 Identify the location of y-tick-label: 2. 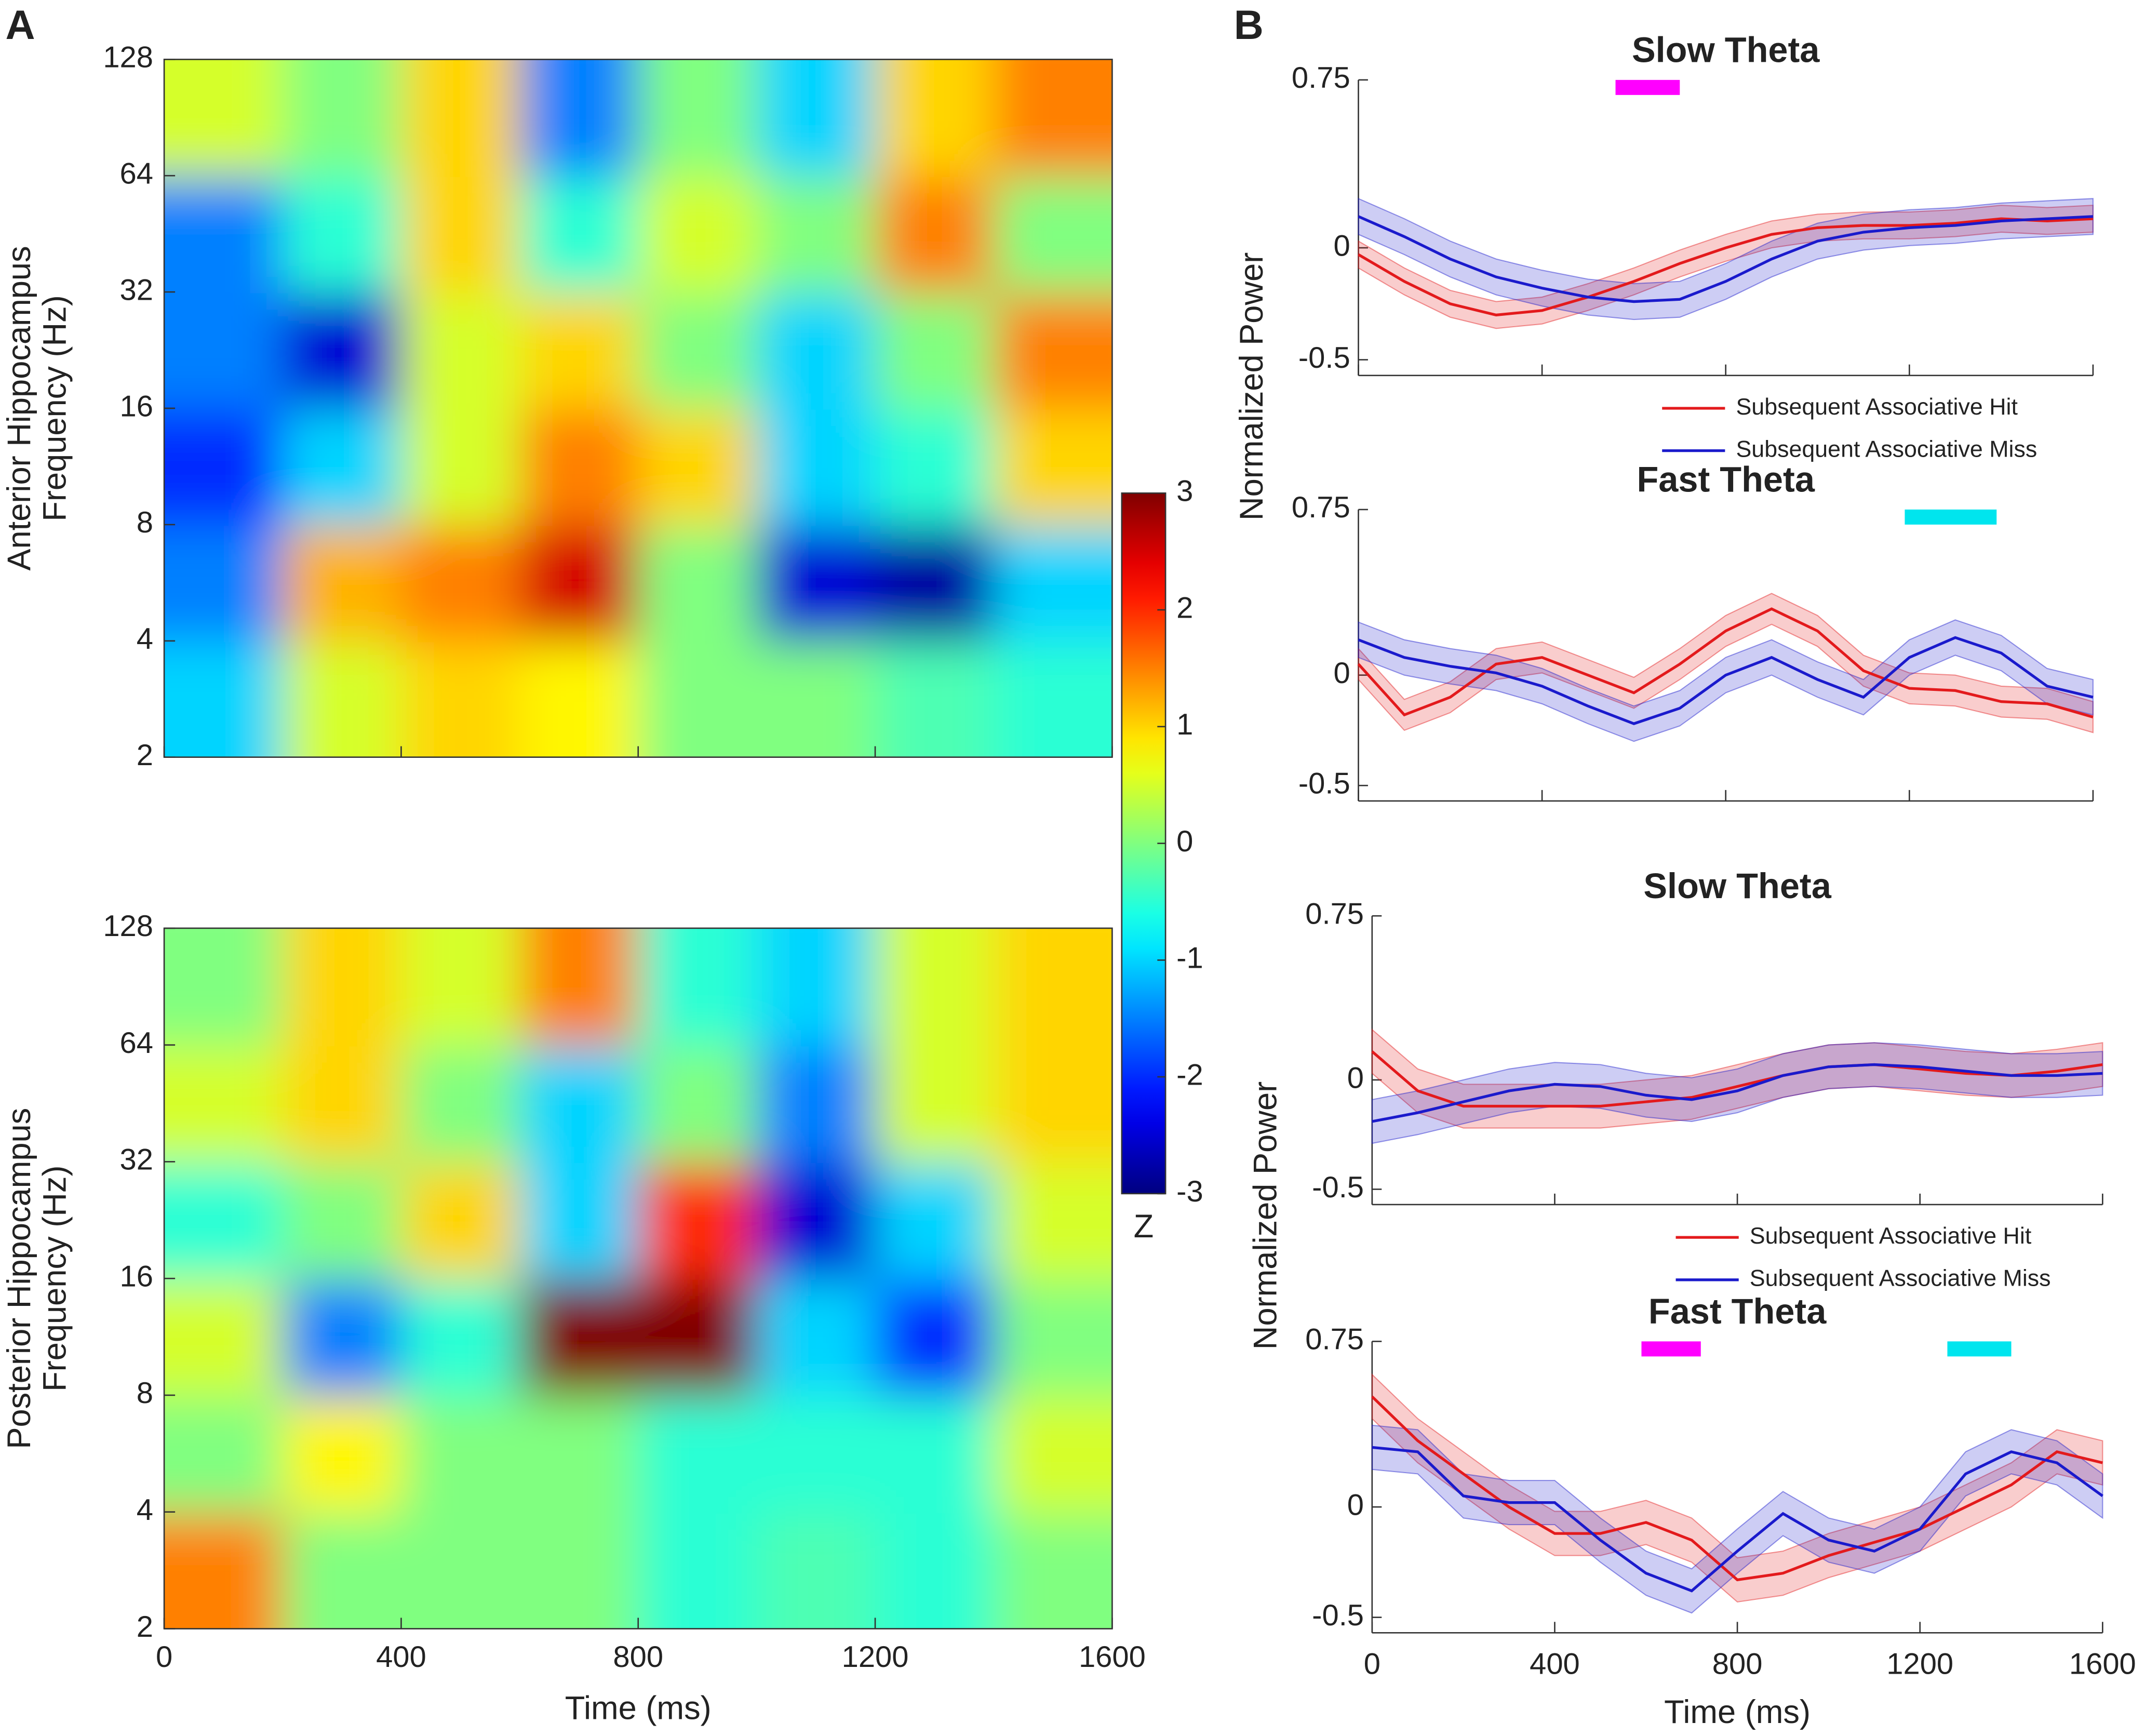
(145, 1627).